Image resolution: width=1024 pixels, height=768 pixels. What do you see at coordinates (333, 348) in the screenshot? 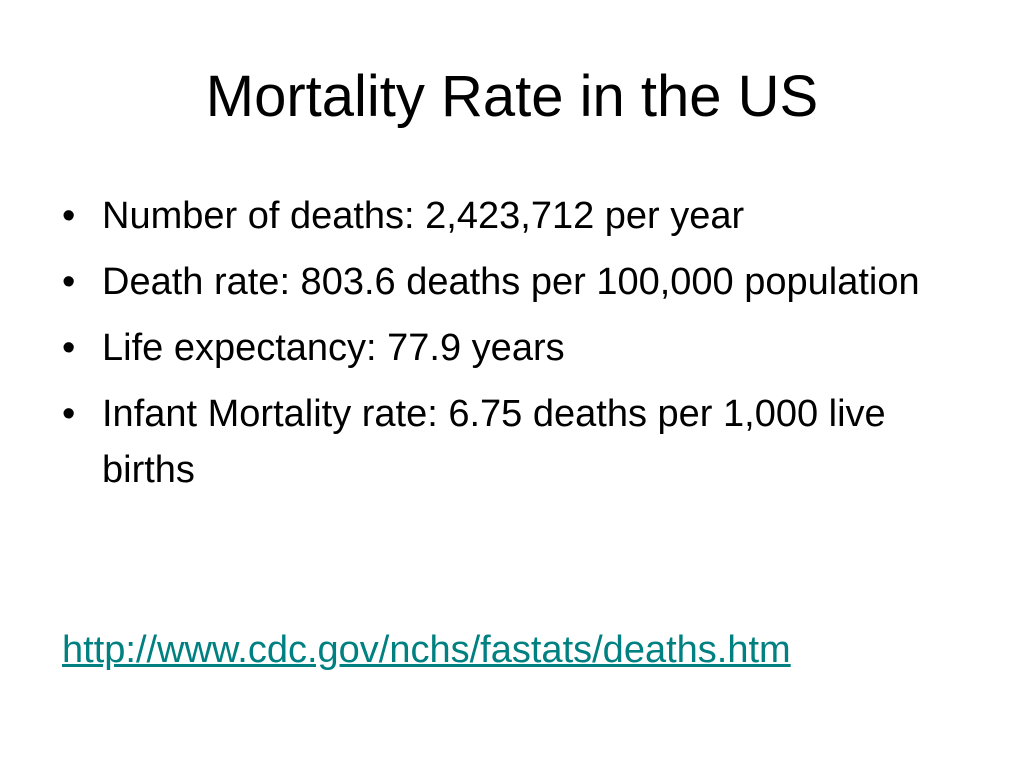
I see `bullet-text: Life expectancy: 77.9 years` at bounding box center [333, 348].